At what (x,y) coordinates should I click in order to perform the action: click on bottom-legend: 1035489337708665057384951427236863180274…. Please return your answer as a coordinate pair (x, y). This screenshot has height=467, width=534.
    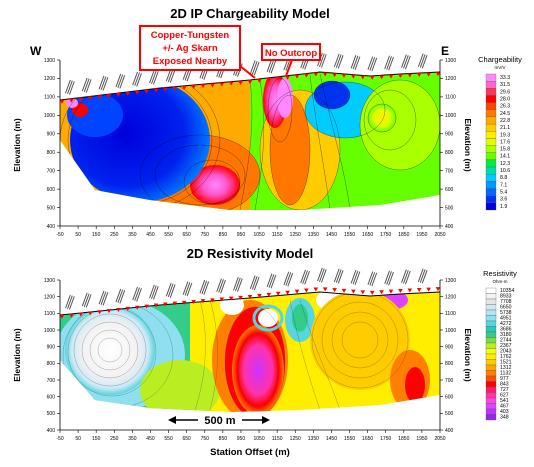
    Looking at the image, I should click on (500, 353).